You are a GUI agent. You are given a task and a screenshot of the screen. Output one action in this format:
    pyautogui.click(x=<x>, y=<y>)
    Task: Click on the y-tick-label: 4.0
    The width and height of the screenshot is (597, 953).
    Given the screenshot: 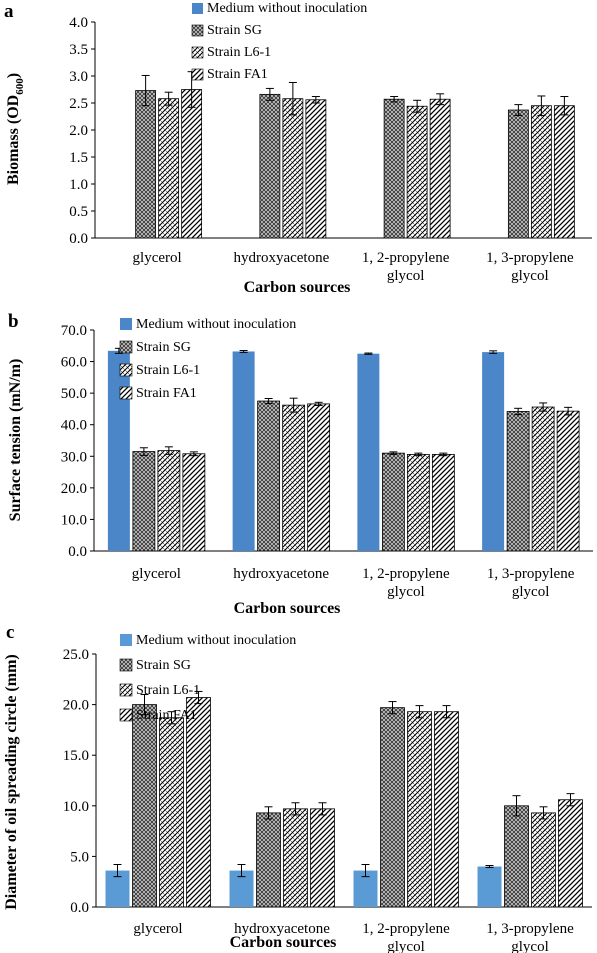 What is the action you would take?
    pyautogui.click(x=78, y=23)
    